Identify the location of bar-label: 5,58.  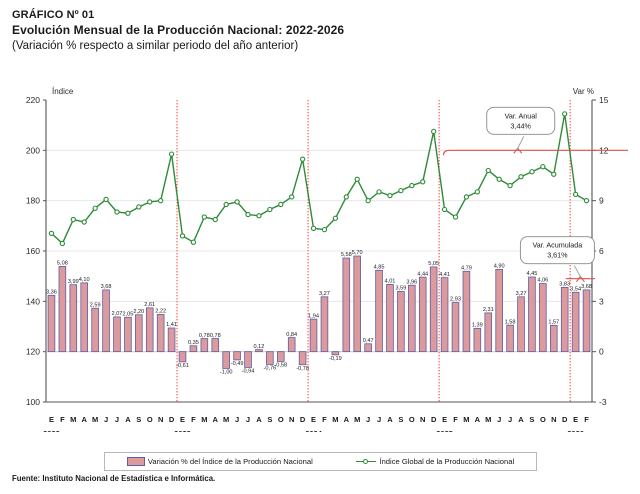
(346, 255).